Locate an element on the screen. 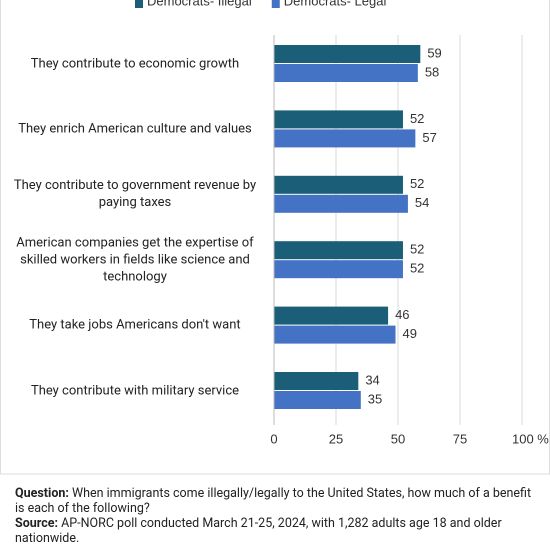  data-label: 46 is located at coordinates (402, 314).